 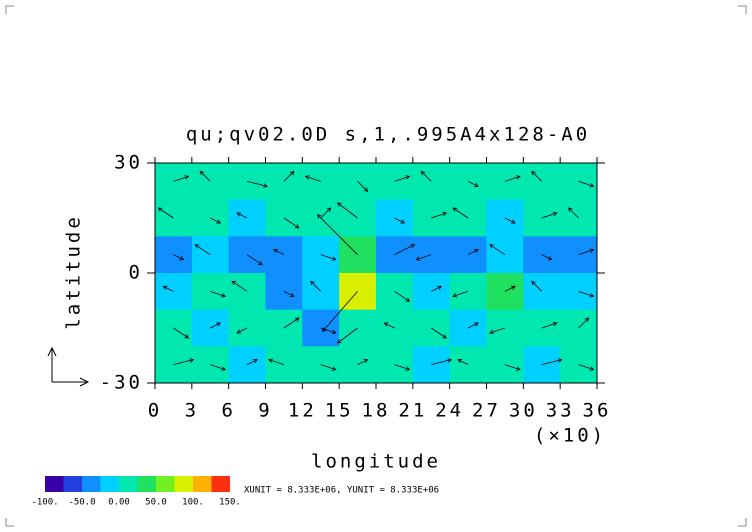 I want to click on colorbar-label: -100., so click(x=44, y=503).